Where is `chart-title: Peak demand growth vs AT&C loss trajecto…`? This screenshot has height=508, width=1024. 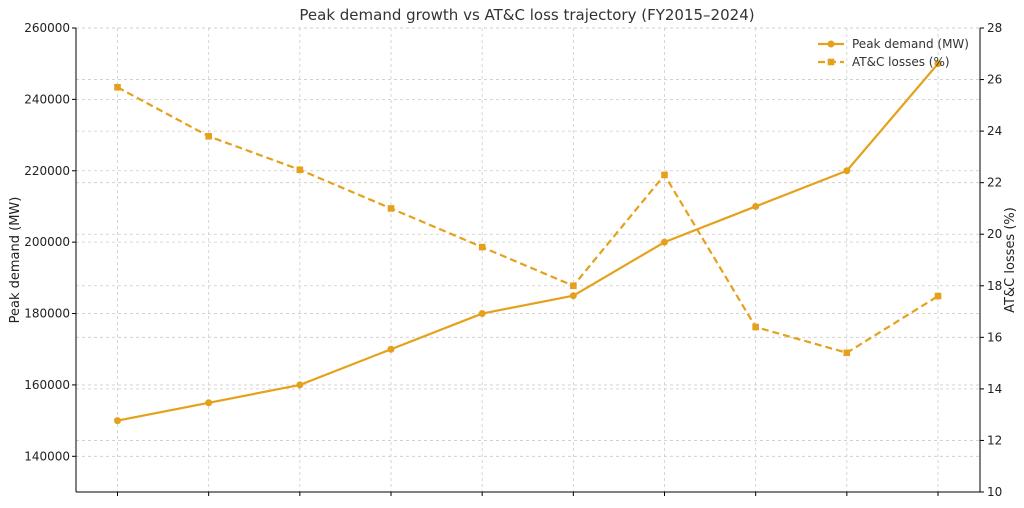
chart-title: Peak demand growth vs AT&C loss trajecto… is located at coordinates (526, 15).